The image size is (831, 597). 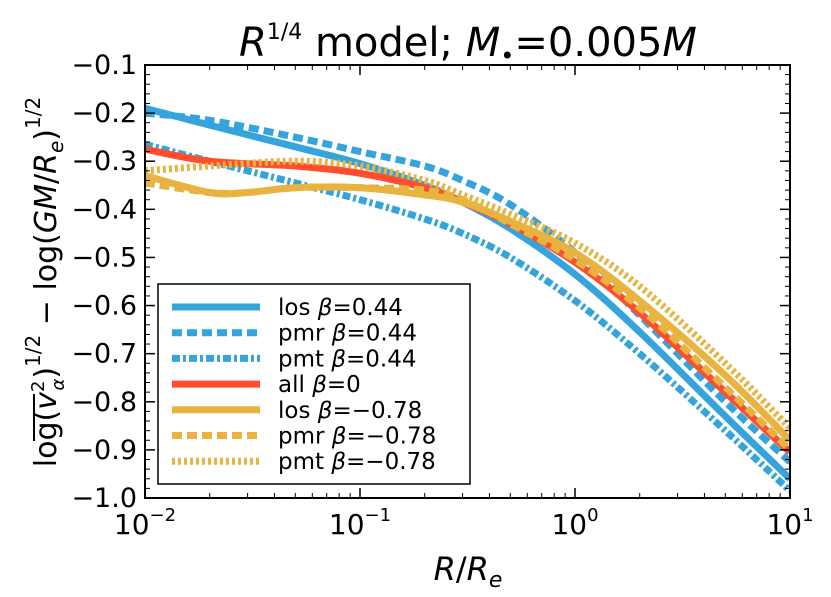 What do you see at coordinates (104, 257) in the screenshot?
I see `y-tick-label: −0.5` at bounding box center [104, 257].